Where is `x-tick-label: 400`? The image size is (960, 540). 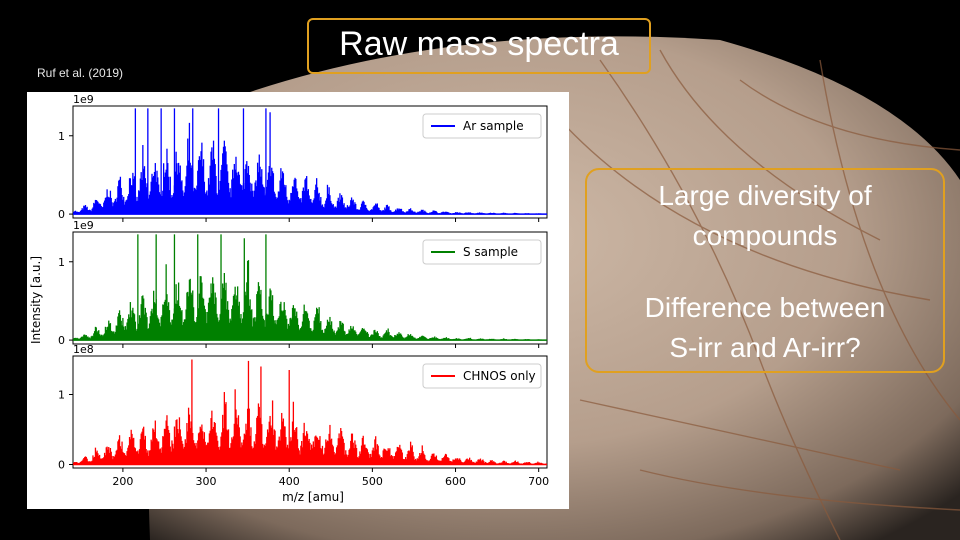 x-tick-label: 400 is located at coordinates (289, 481).